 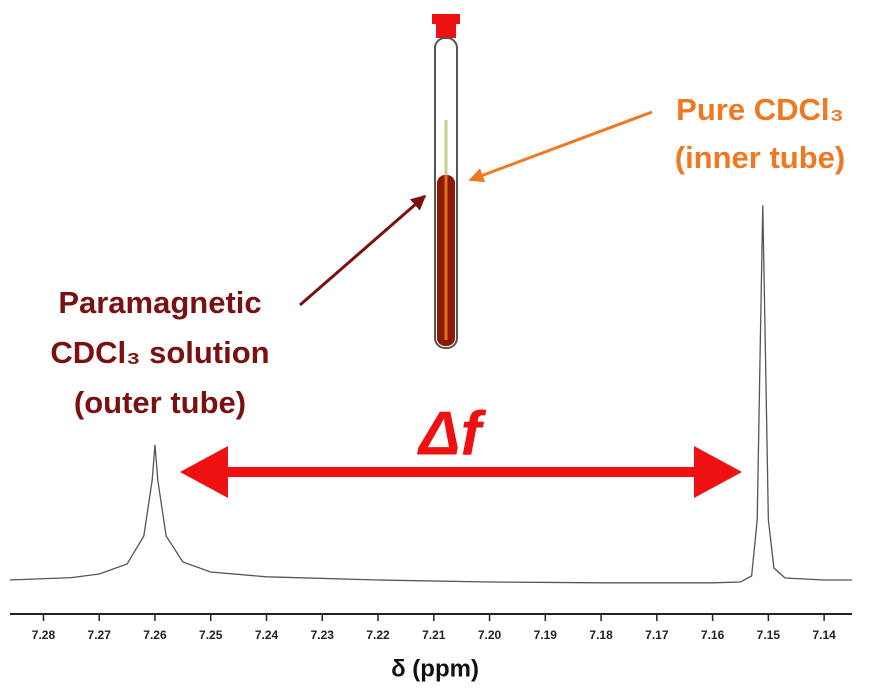 I want to click on annotation: CDCl₃ solution, so click(x=159, y=352).